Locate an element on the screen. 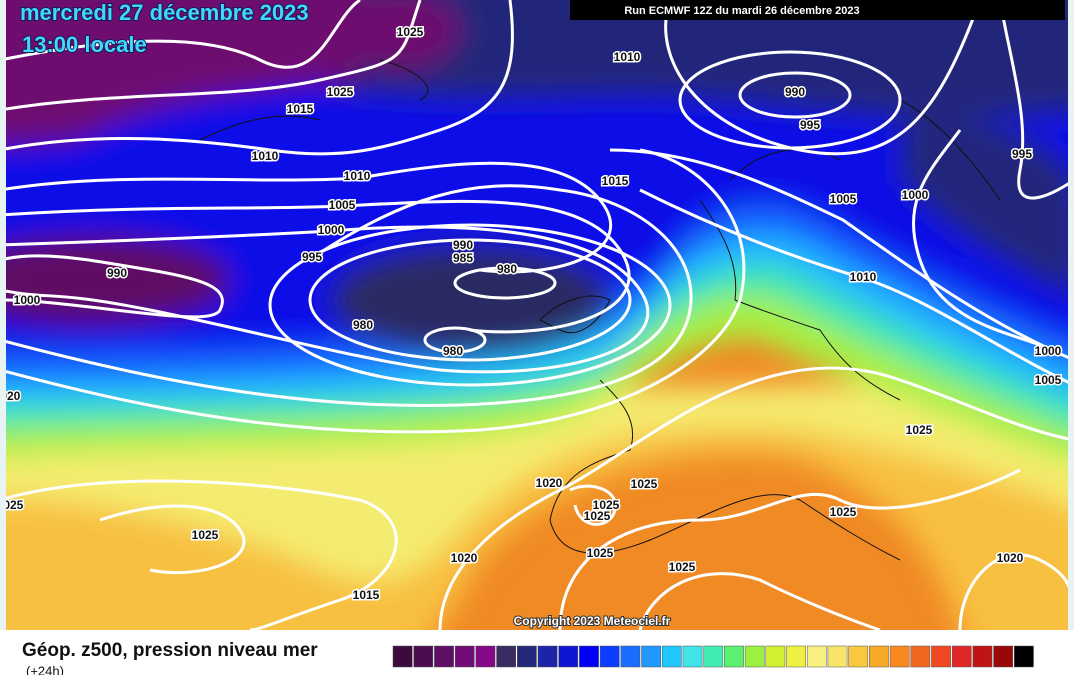  date-title: mercredi 27 décembre 2023 is located at coordinates (164, 12).